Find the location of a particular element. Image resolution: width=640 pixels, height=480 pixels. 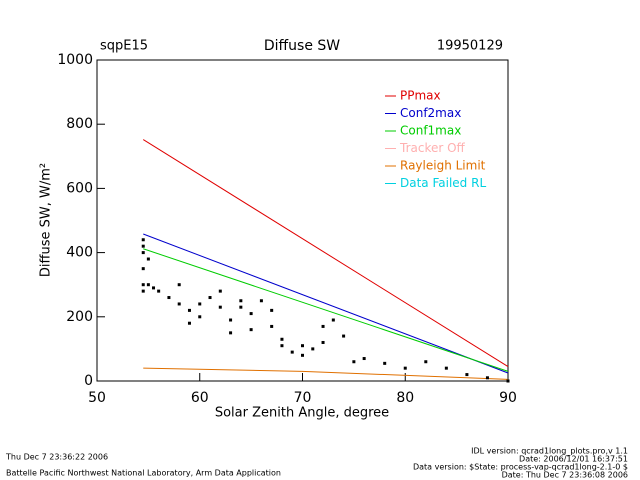

x-tick-label: 60 is located at coordinates (200, 398).